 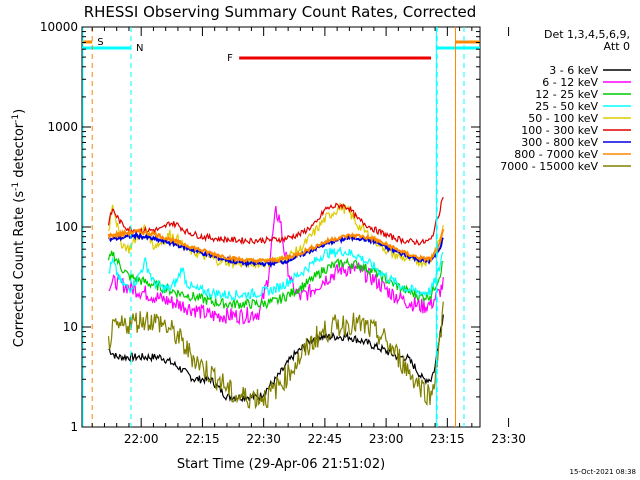 What do you see at coordinates (573, 70) in the screenshot?
I see `legend-label: 3 - 6 keV` at bounding box center [573, 70].